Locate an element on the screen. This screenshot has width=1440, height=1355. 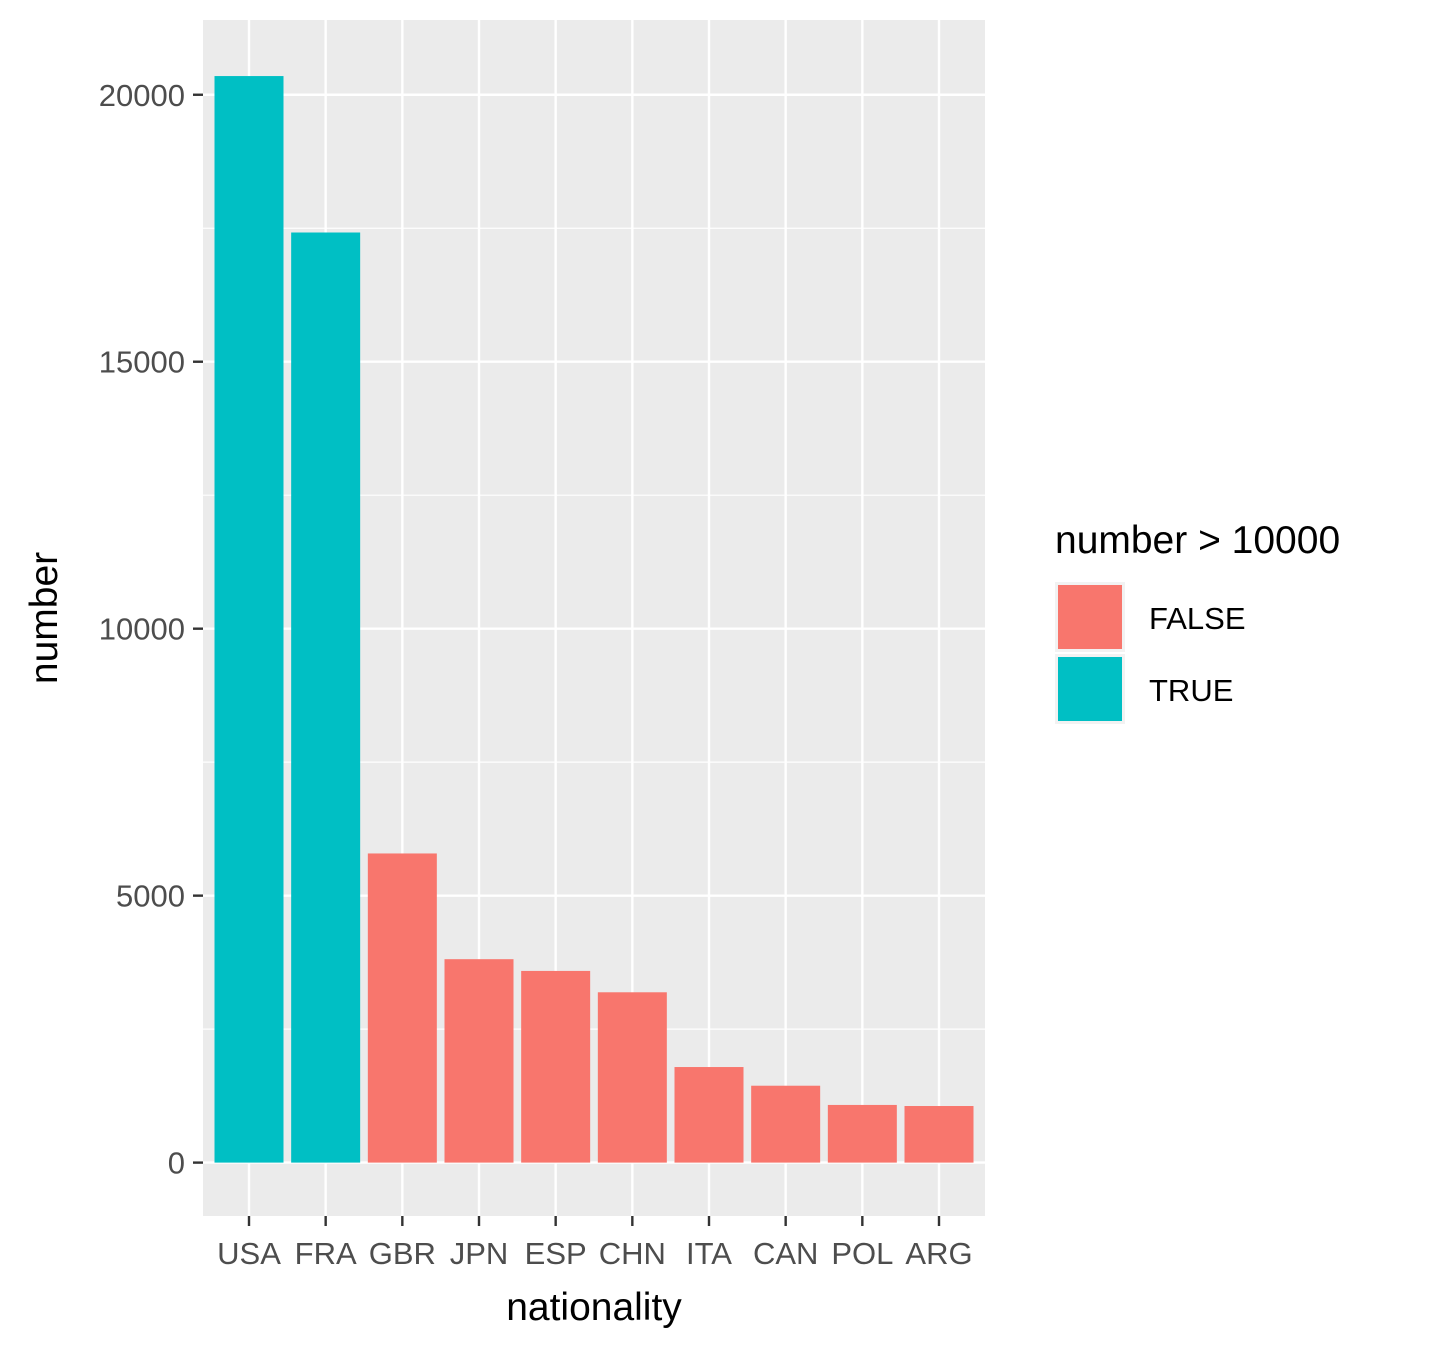
bar-gbr is located at coordinates (402, 1008).